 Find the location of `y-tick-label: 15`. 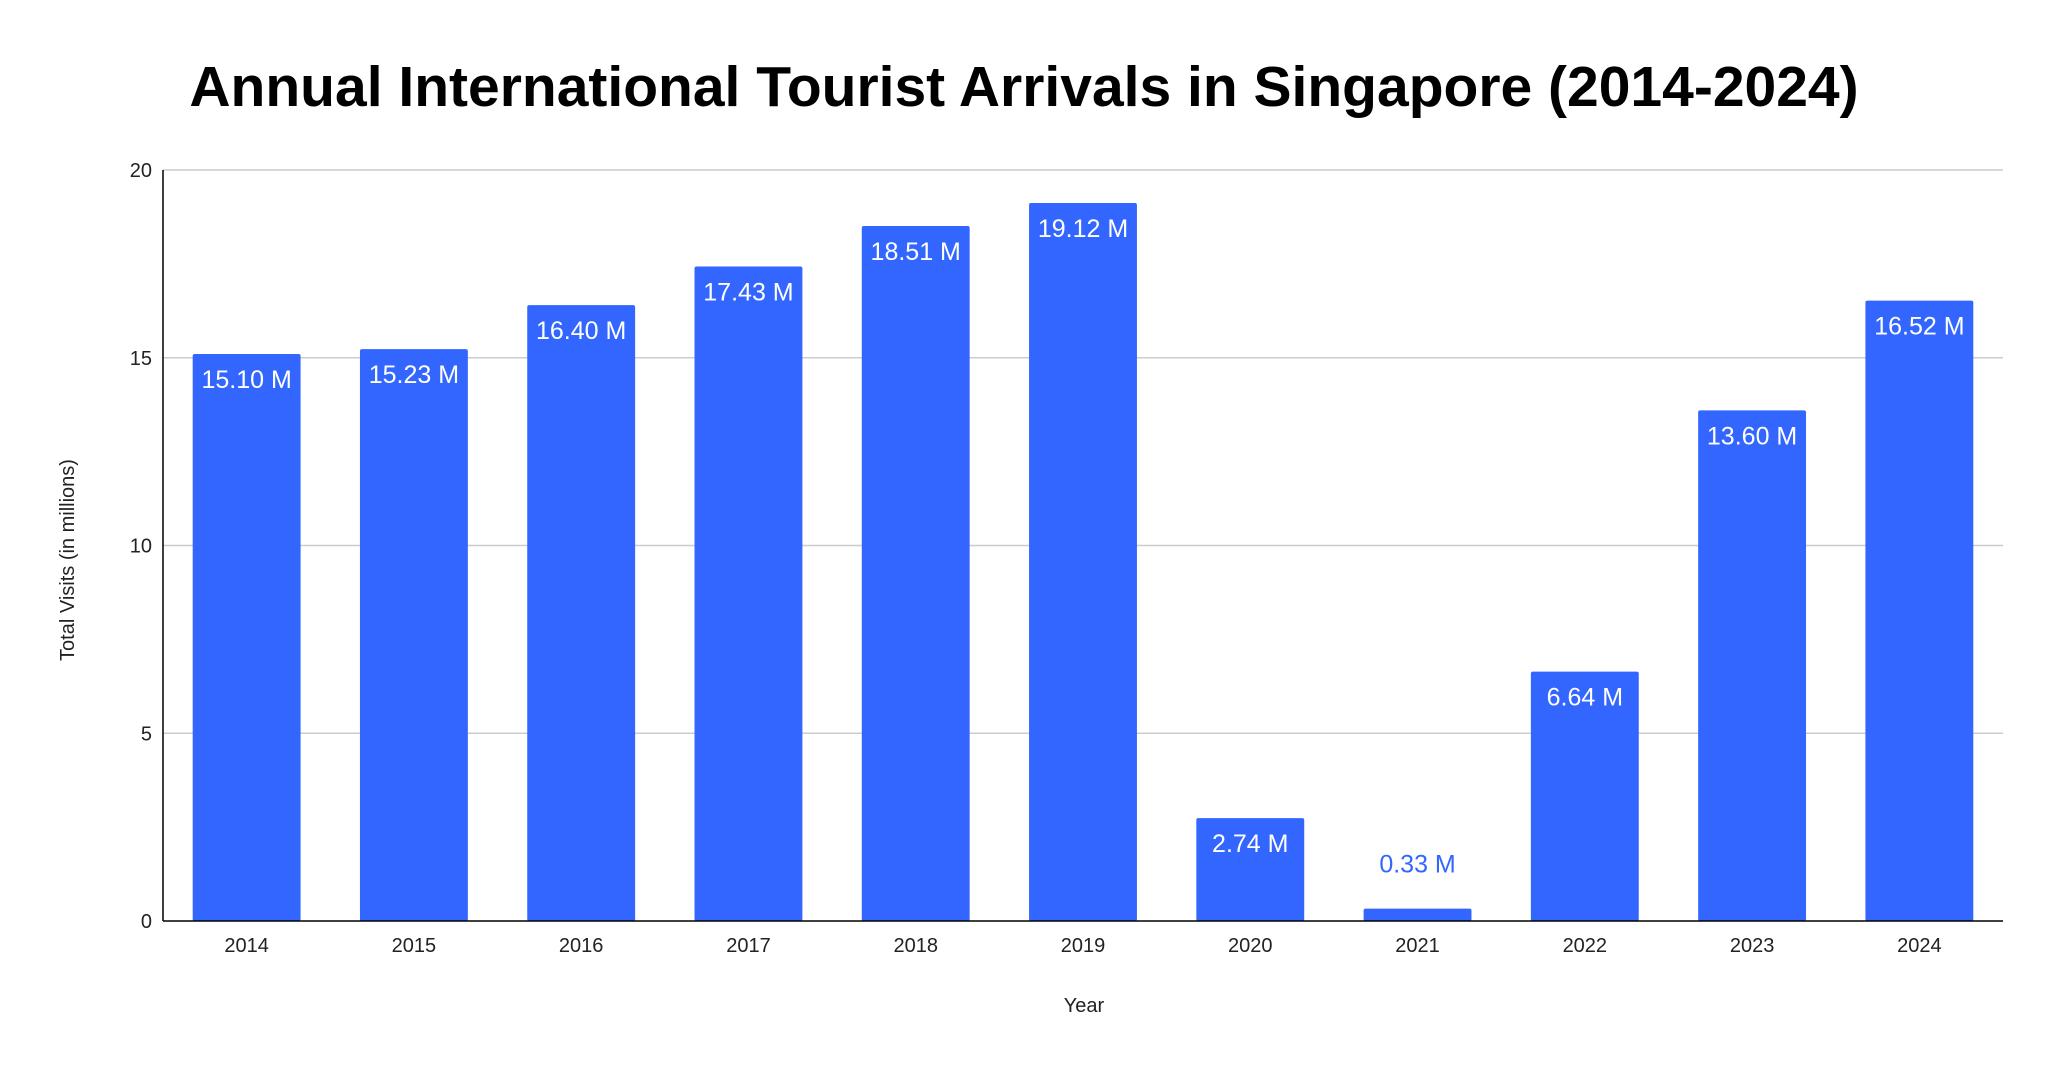

y-tick-label: 15 is located at coordinates (141, 359).